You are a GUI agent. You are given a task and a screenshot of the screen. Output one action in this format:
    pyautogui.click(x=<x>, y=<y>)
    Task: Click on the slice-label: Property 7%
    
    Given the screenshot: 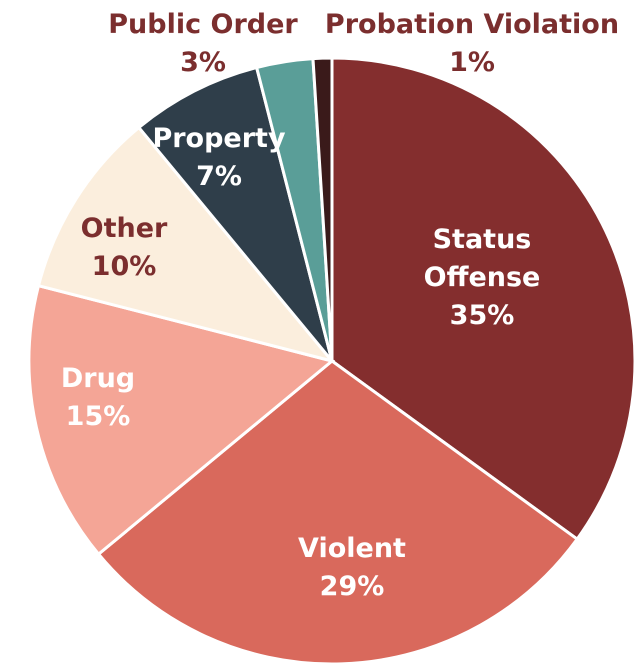 What is the action you would take?
    pyautogui.click(x=218, y=158)
    